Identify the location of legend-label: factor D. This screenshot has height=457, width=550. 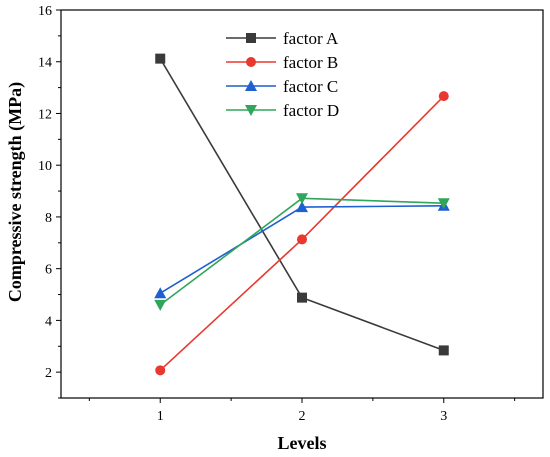
(311, 110).